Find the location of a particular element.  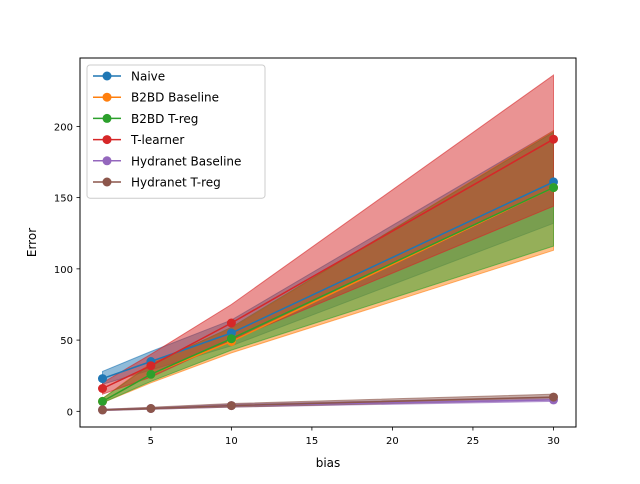

y-tick-label: 0 is located at coordinates (70, 412).